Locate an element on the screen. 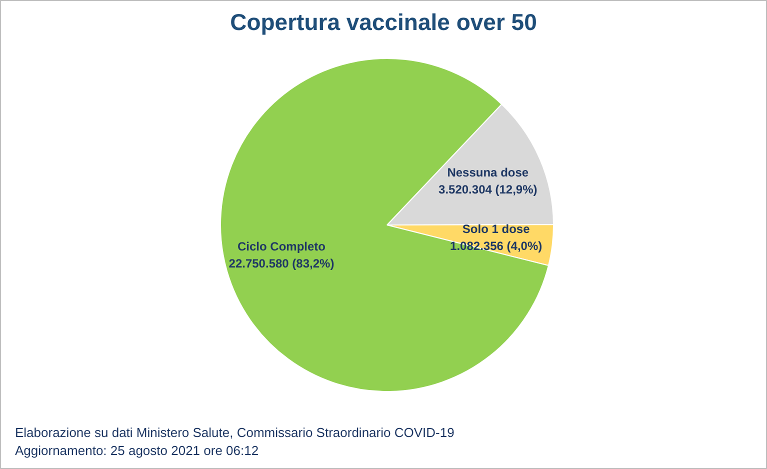  slice-label: Solo 1 dose is located at coordinates (496, 229).